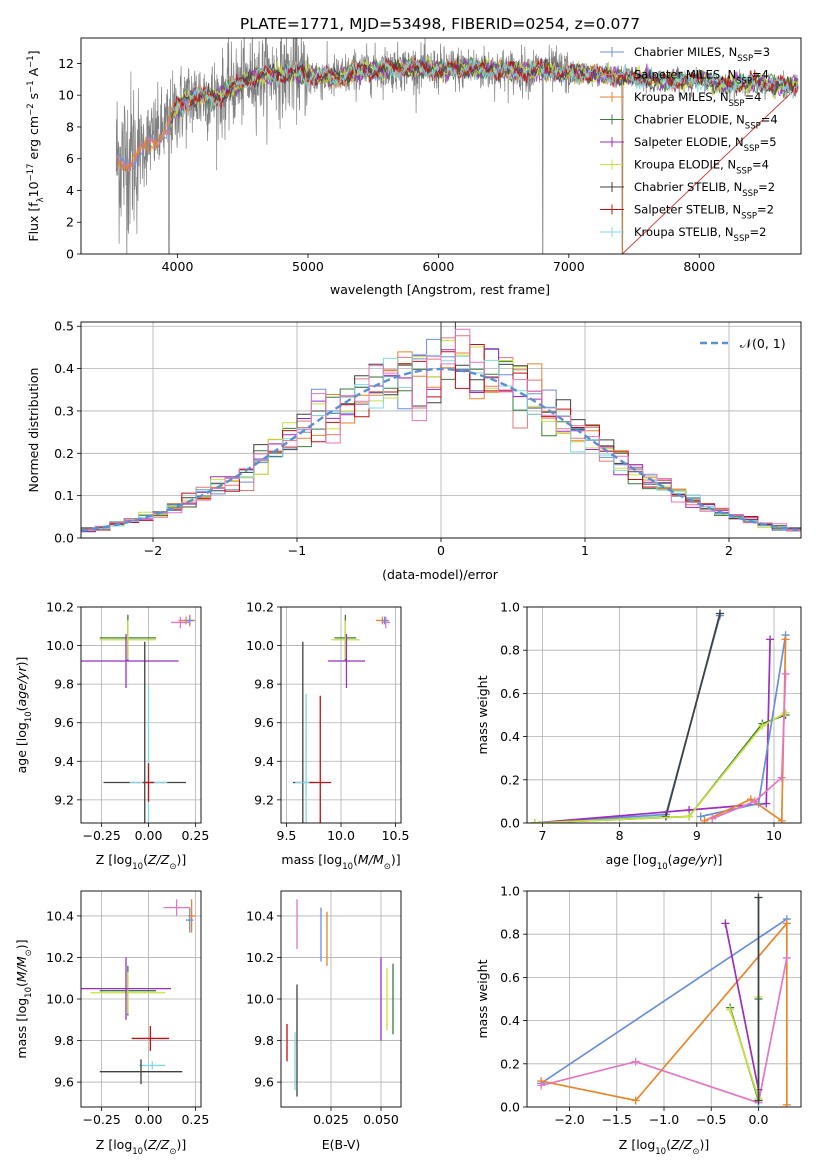 The image size is (819, 1170). I want to click on tick-label-y: 0.5, so click(64, 326).